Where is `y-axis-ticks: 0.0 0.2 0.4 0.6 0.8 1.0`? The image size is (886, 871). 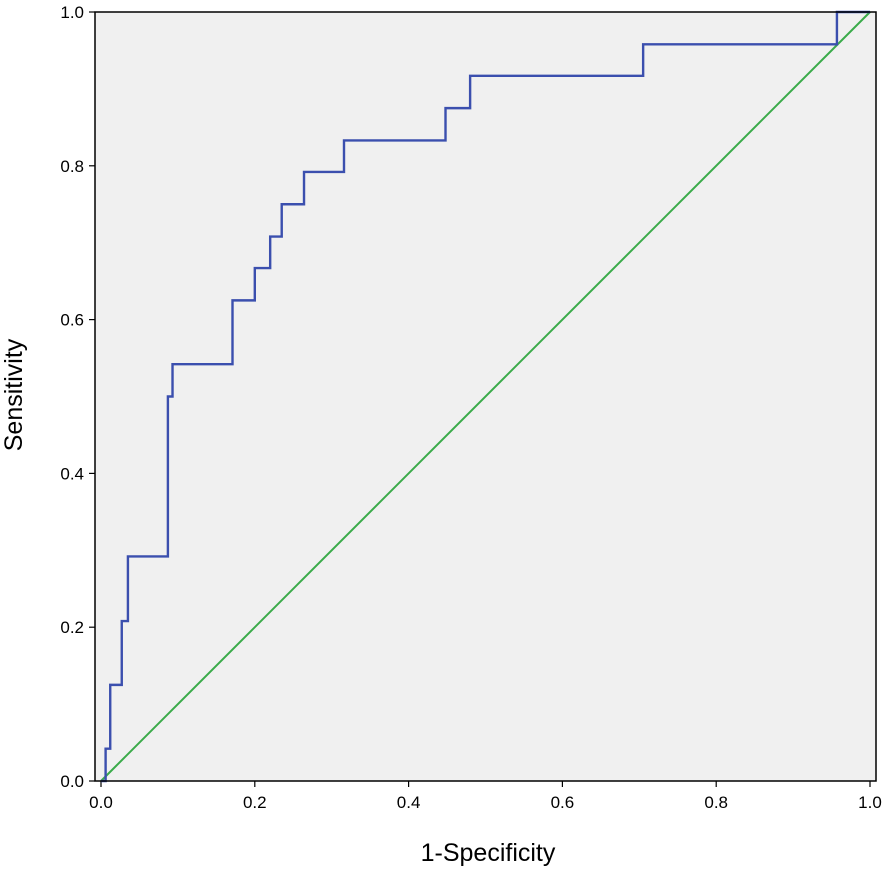
y-axis-ticks: 0.0 0.2 0.4 0.6 0.8 1.0 is located at coordinates (77, 397).